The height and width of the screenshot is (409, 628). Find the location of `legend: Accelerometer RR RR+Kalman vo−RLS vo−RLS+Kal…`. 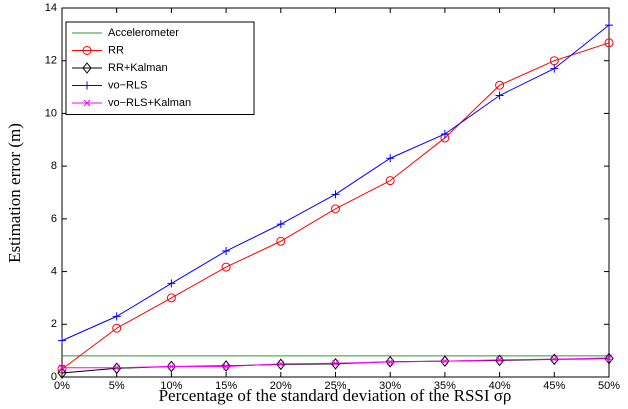

legend: Accelerometer RR RR+Kalman vo−RLS vo−RLS+Kal… is located at coordinates (160, 68).